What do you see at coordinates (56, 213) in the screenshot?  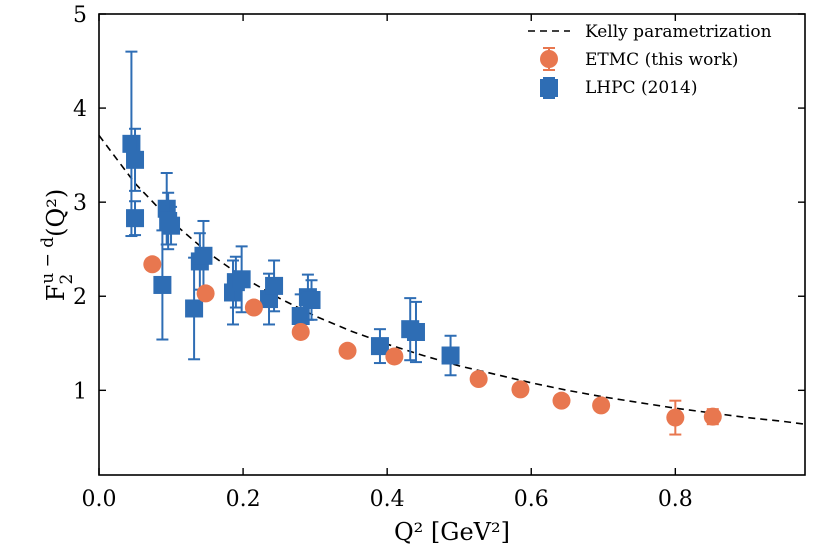 I see `y-axis-title-tail: (Q²)` at bounding box center [56, 213].